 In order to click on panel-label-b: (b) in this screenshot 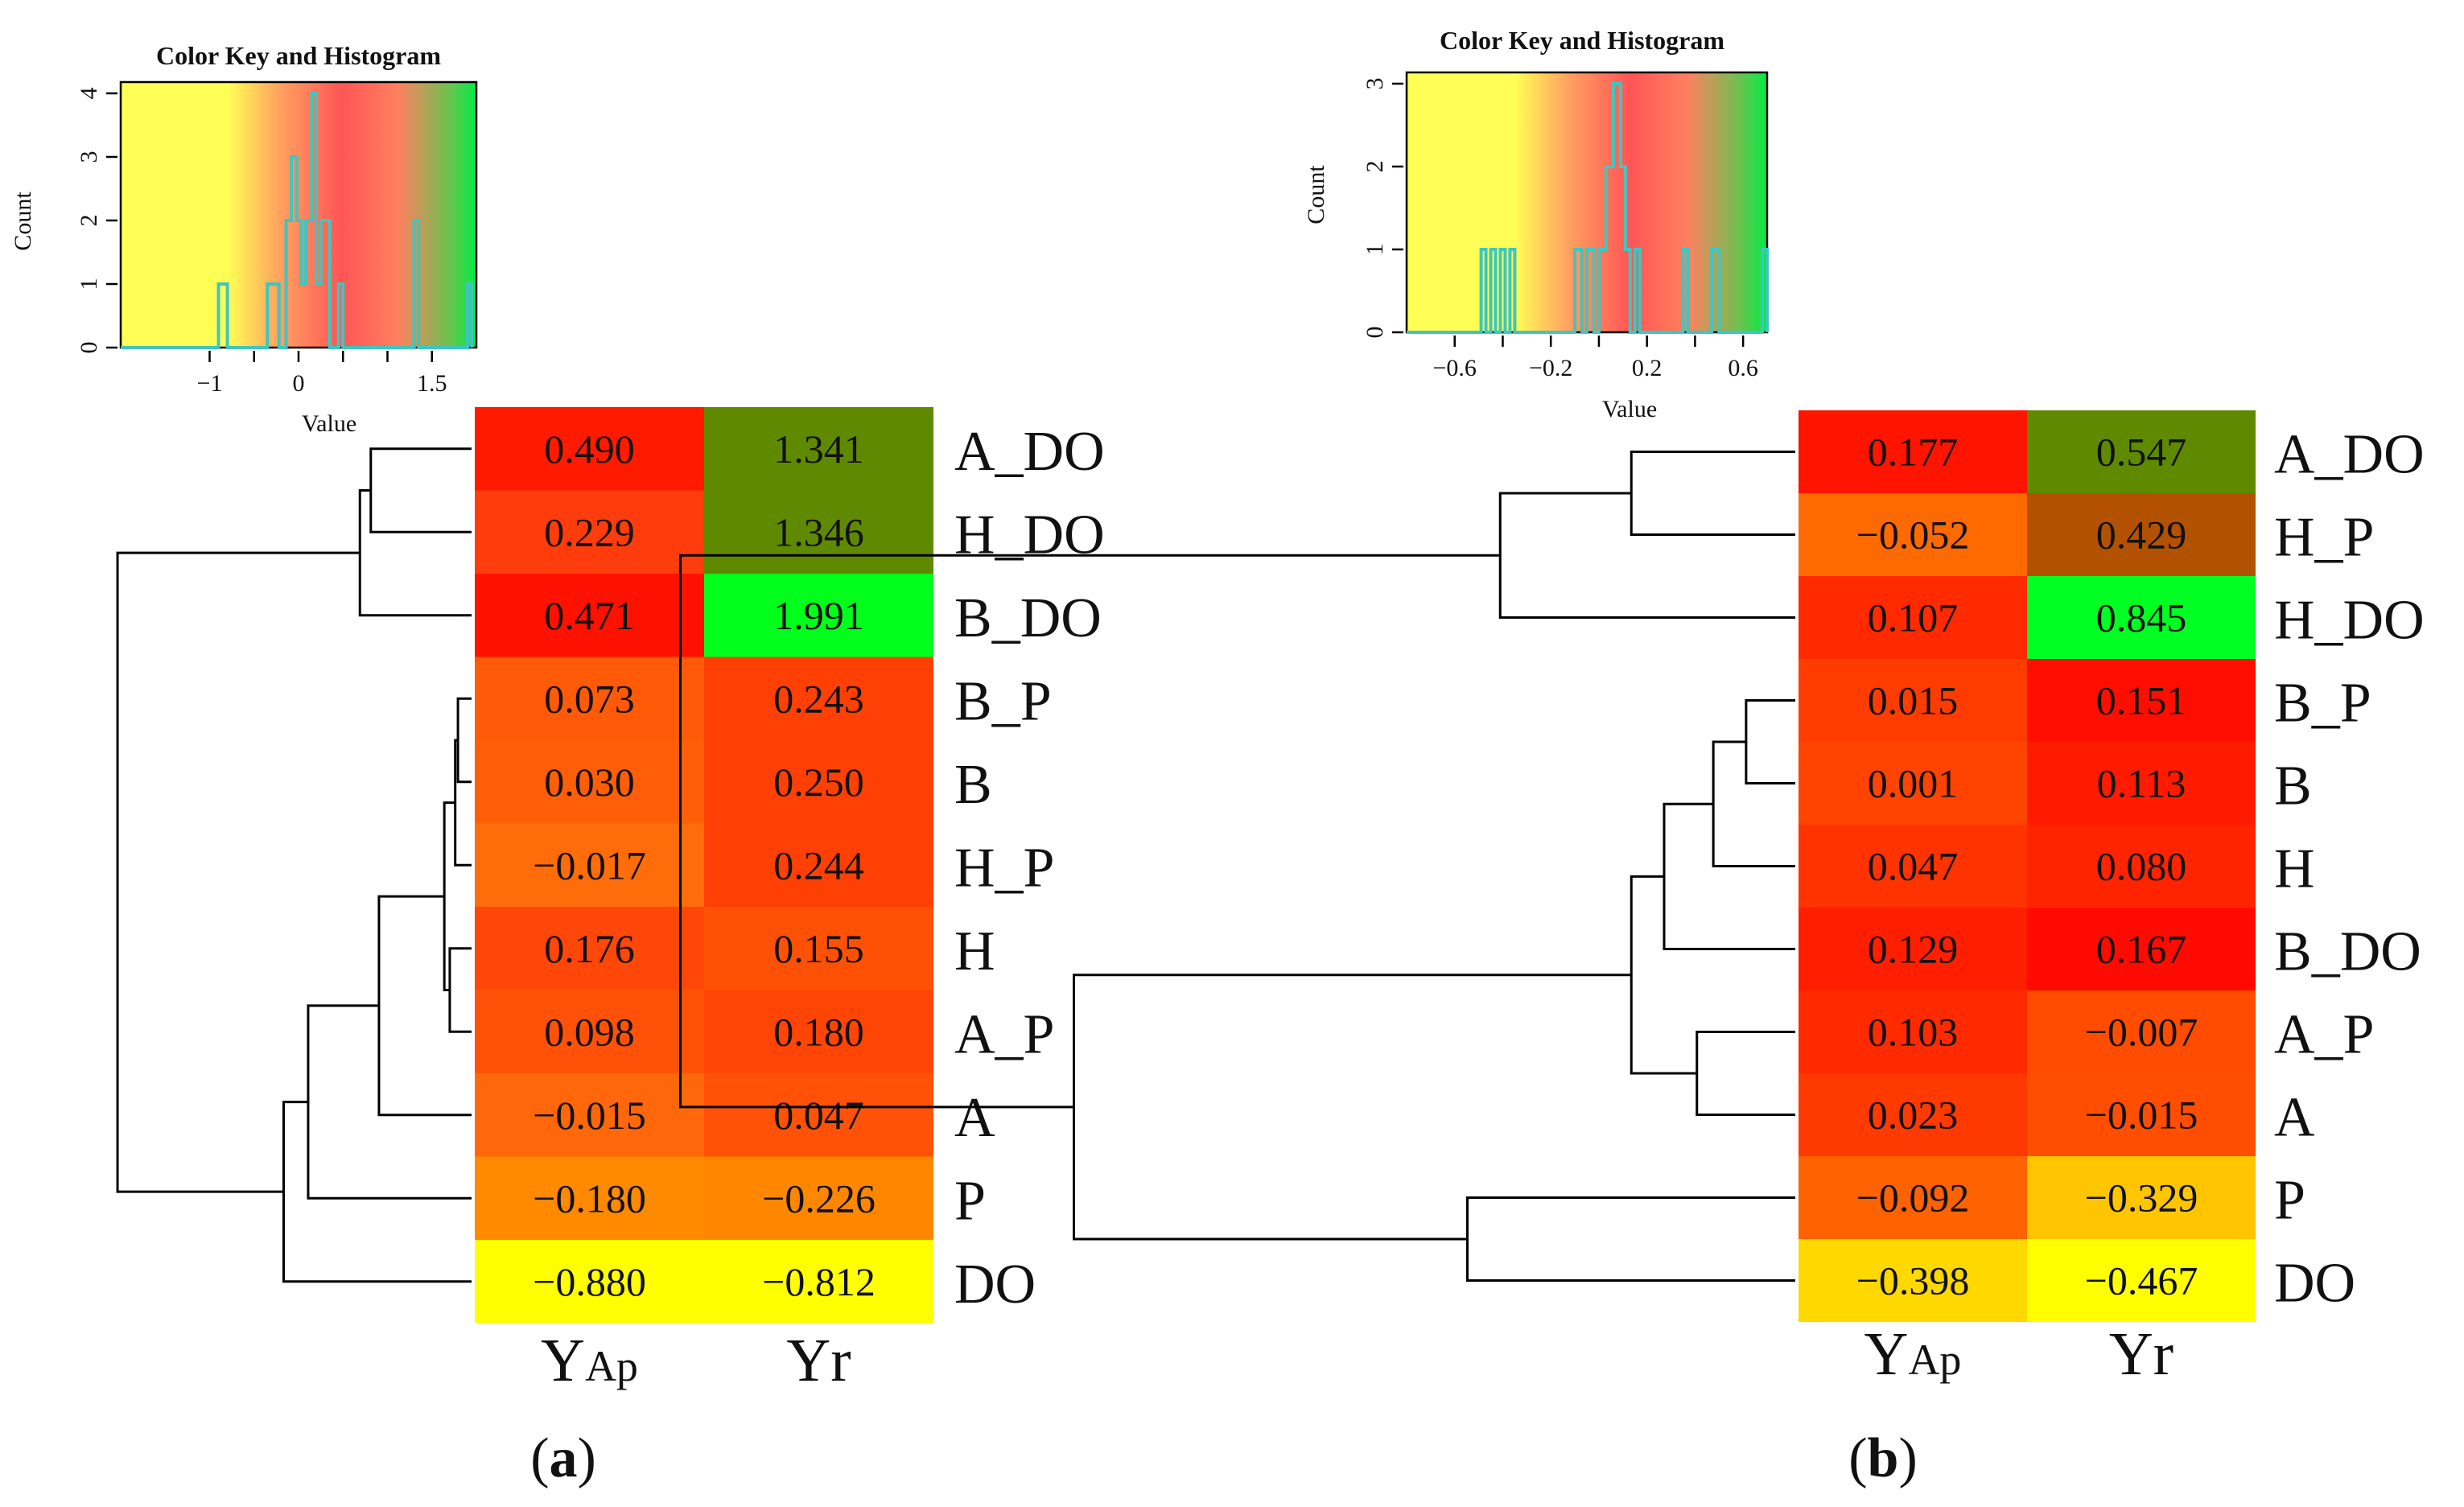, I will do `click(1883, 1458)`.